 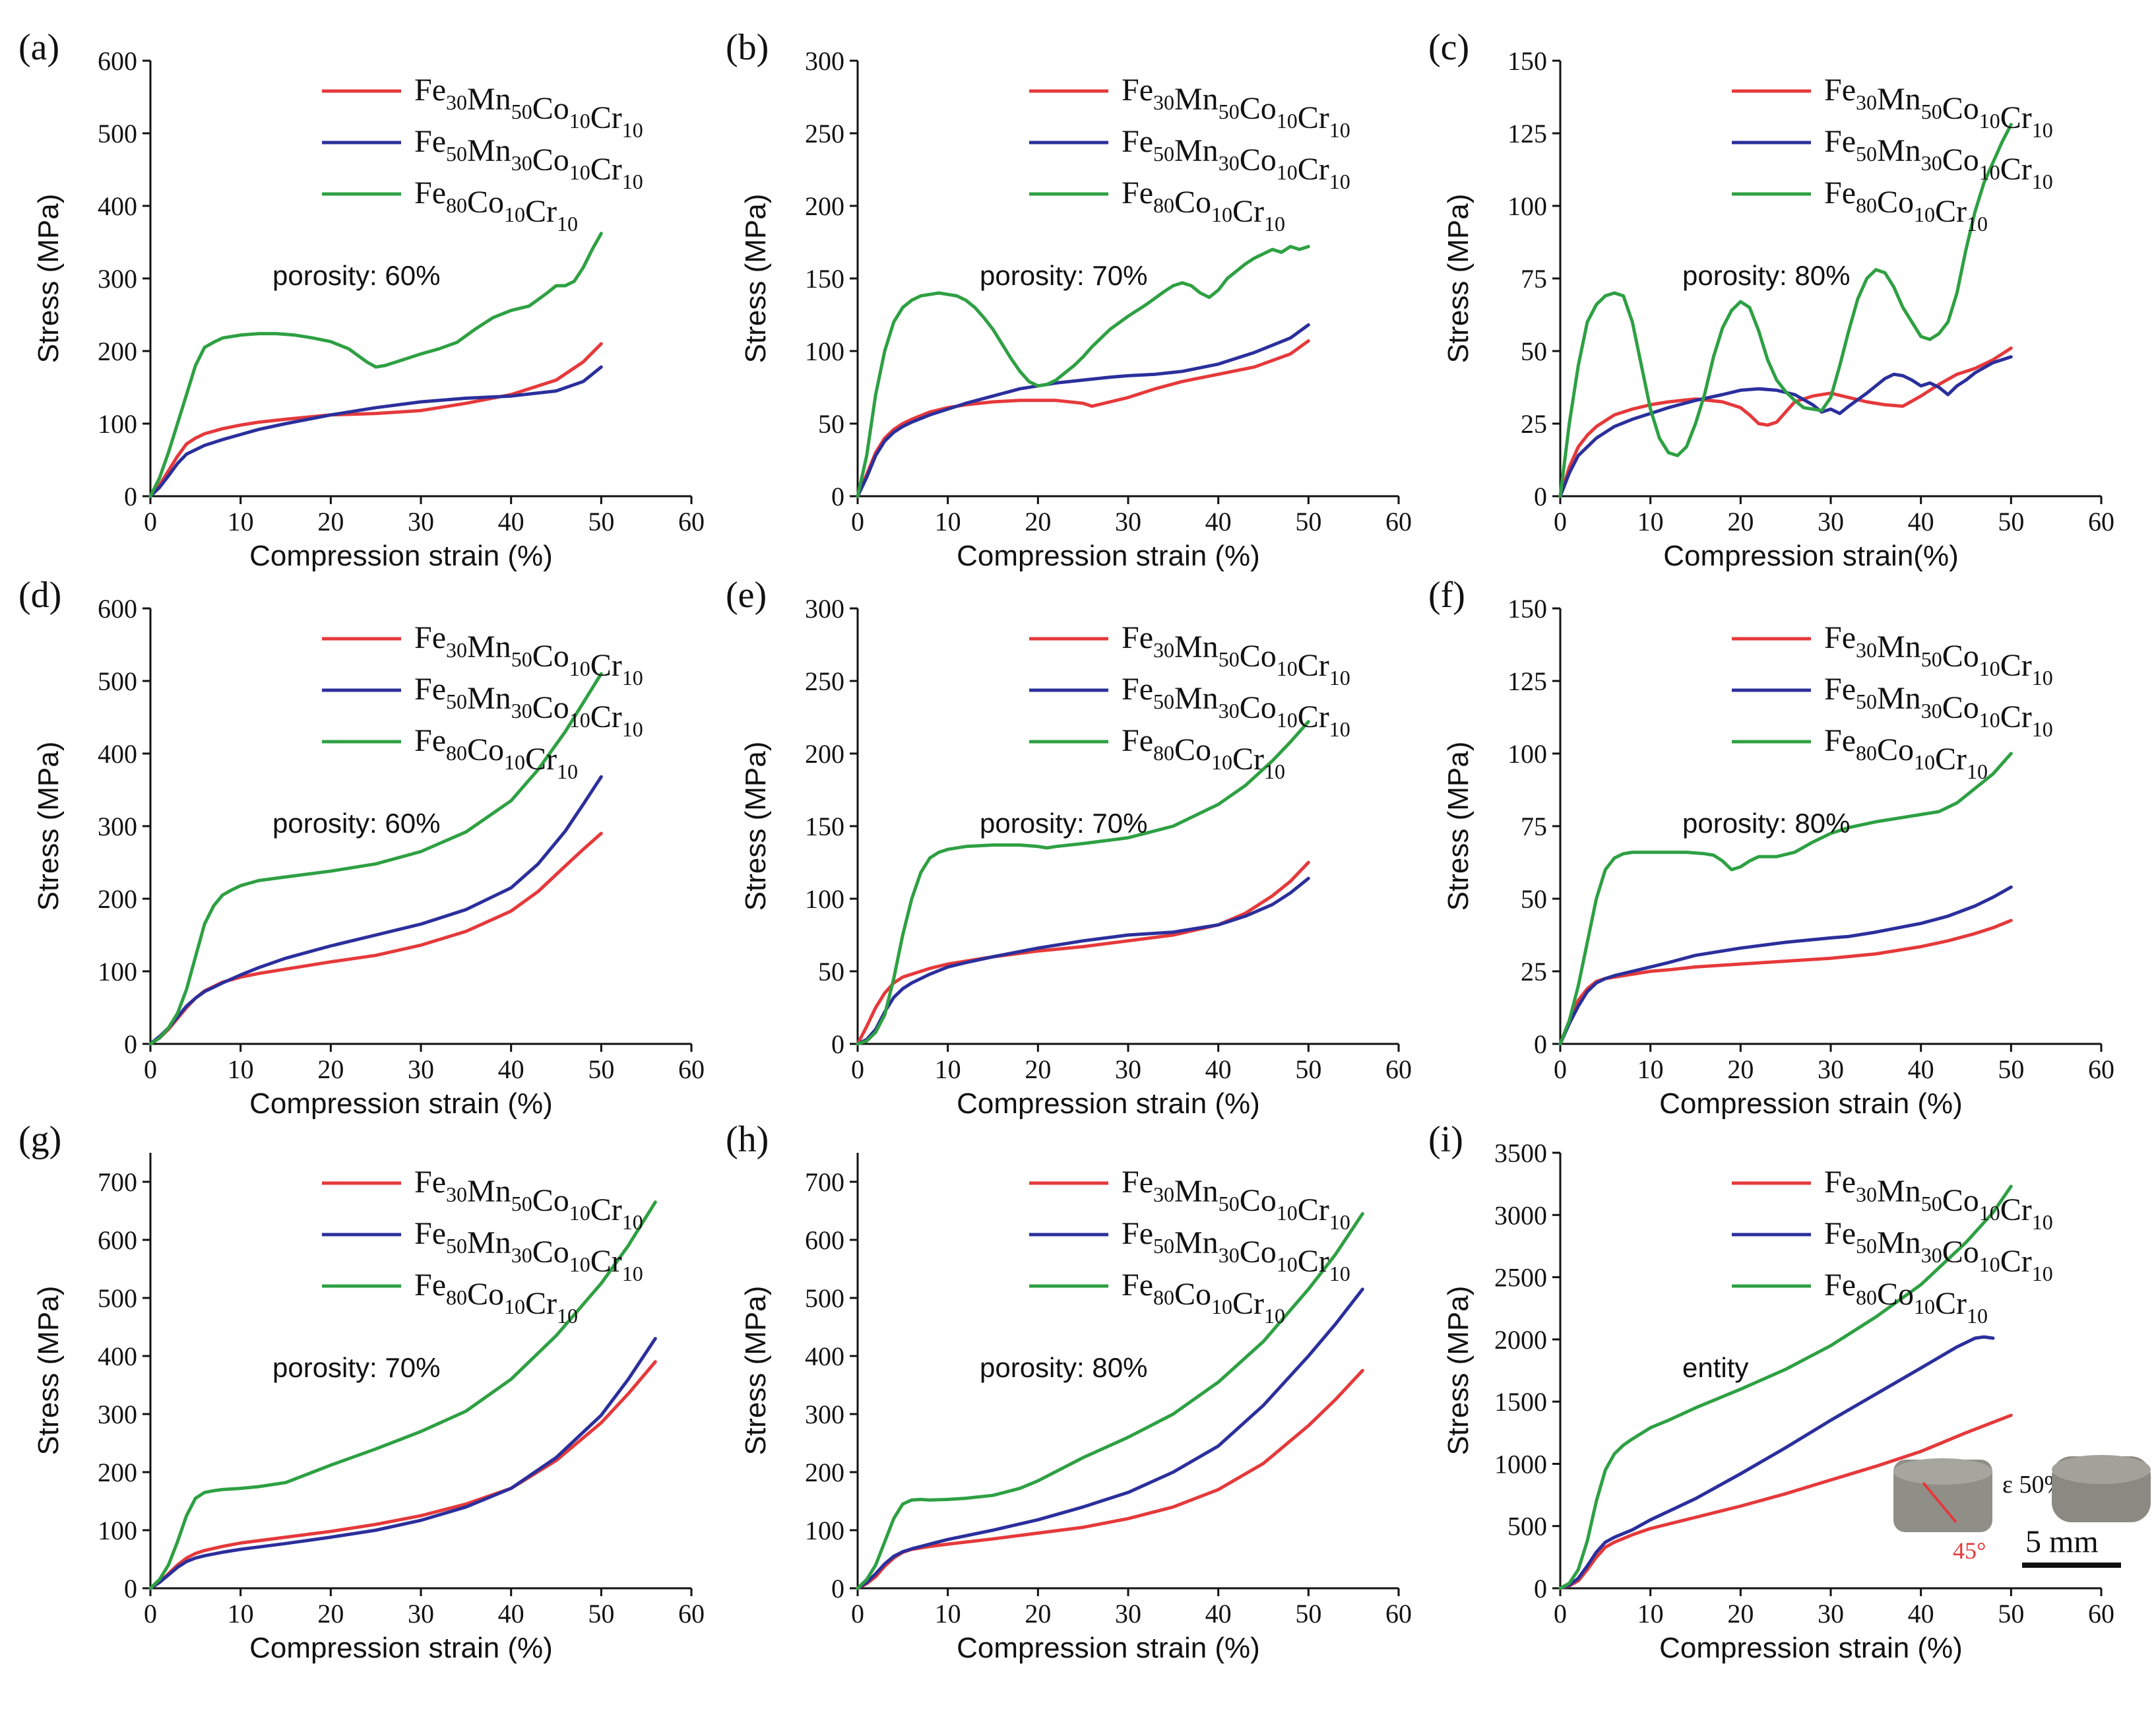 What do you see at coordinates (824, 1298) in the screenshot?
I see `y-tick-label: 500` at bounding box center [824, 1298].